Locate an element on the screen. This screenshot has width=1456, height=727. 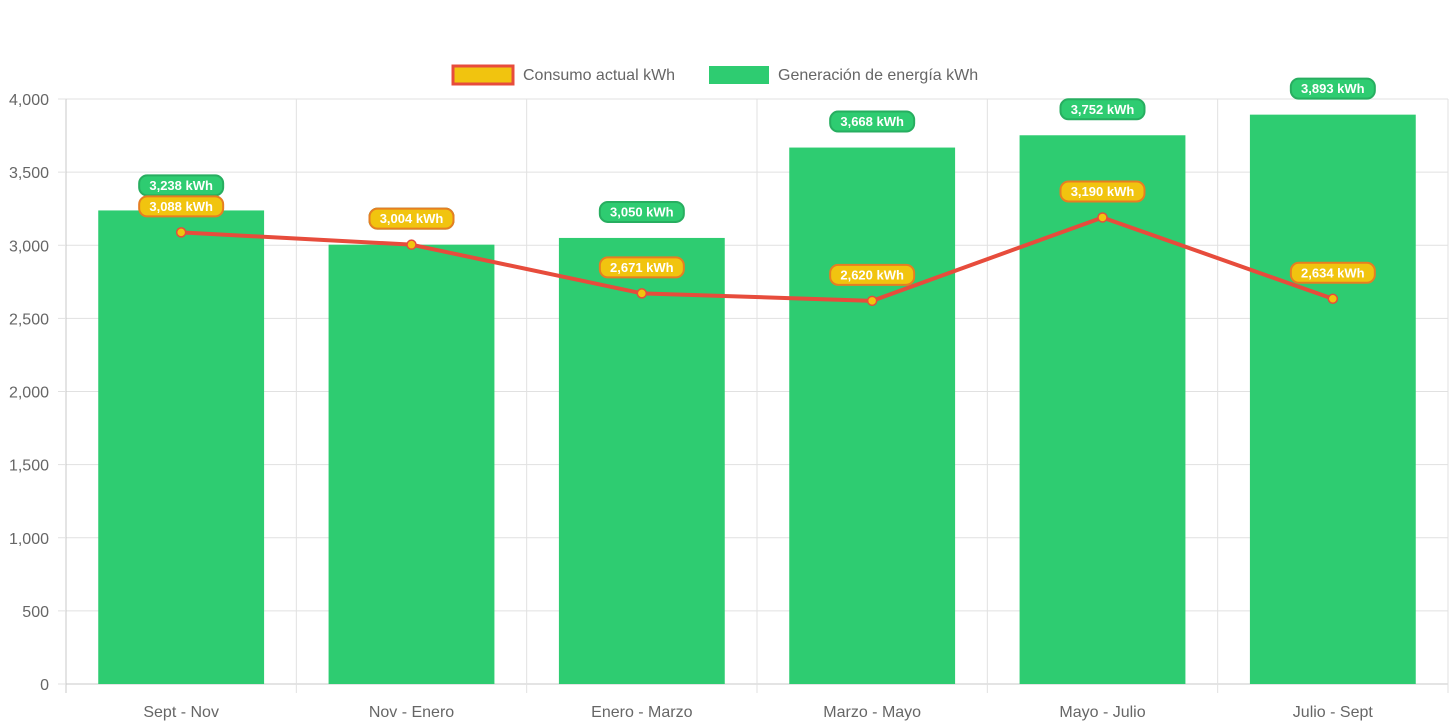
line-data-label-text: 2,620 kWh is located at coordinates (872, 274).